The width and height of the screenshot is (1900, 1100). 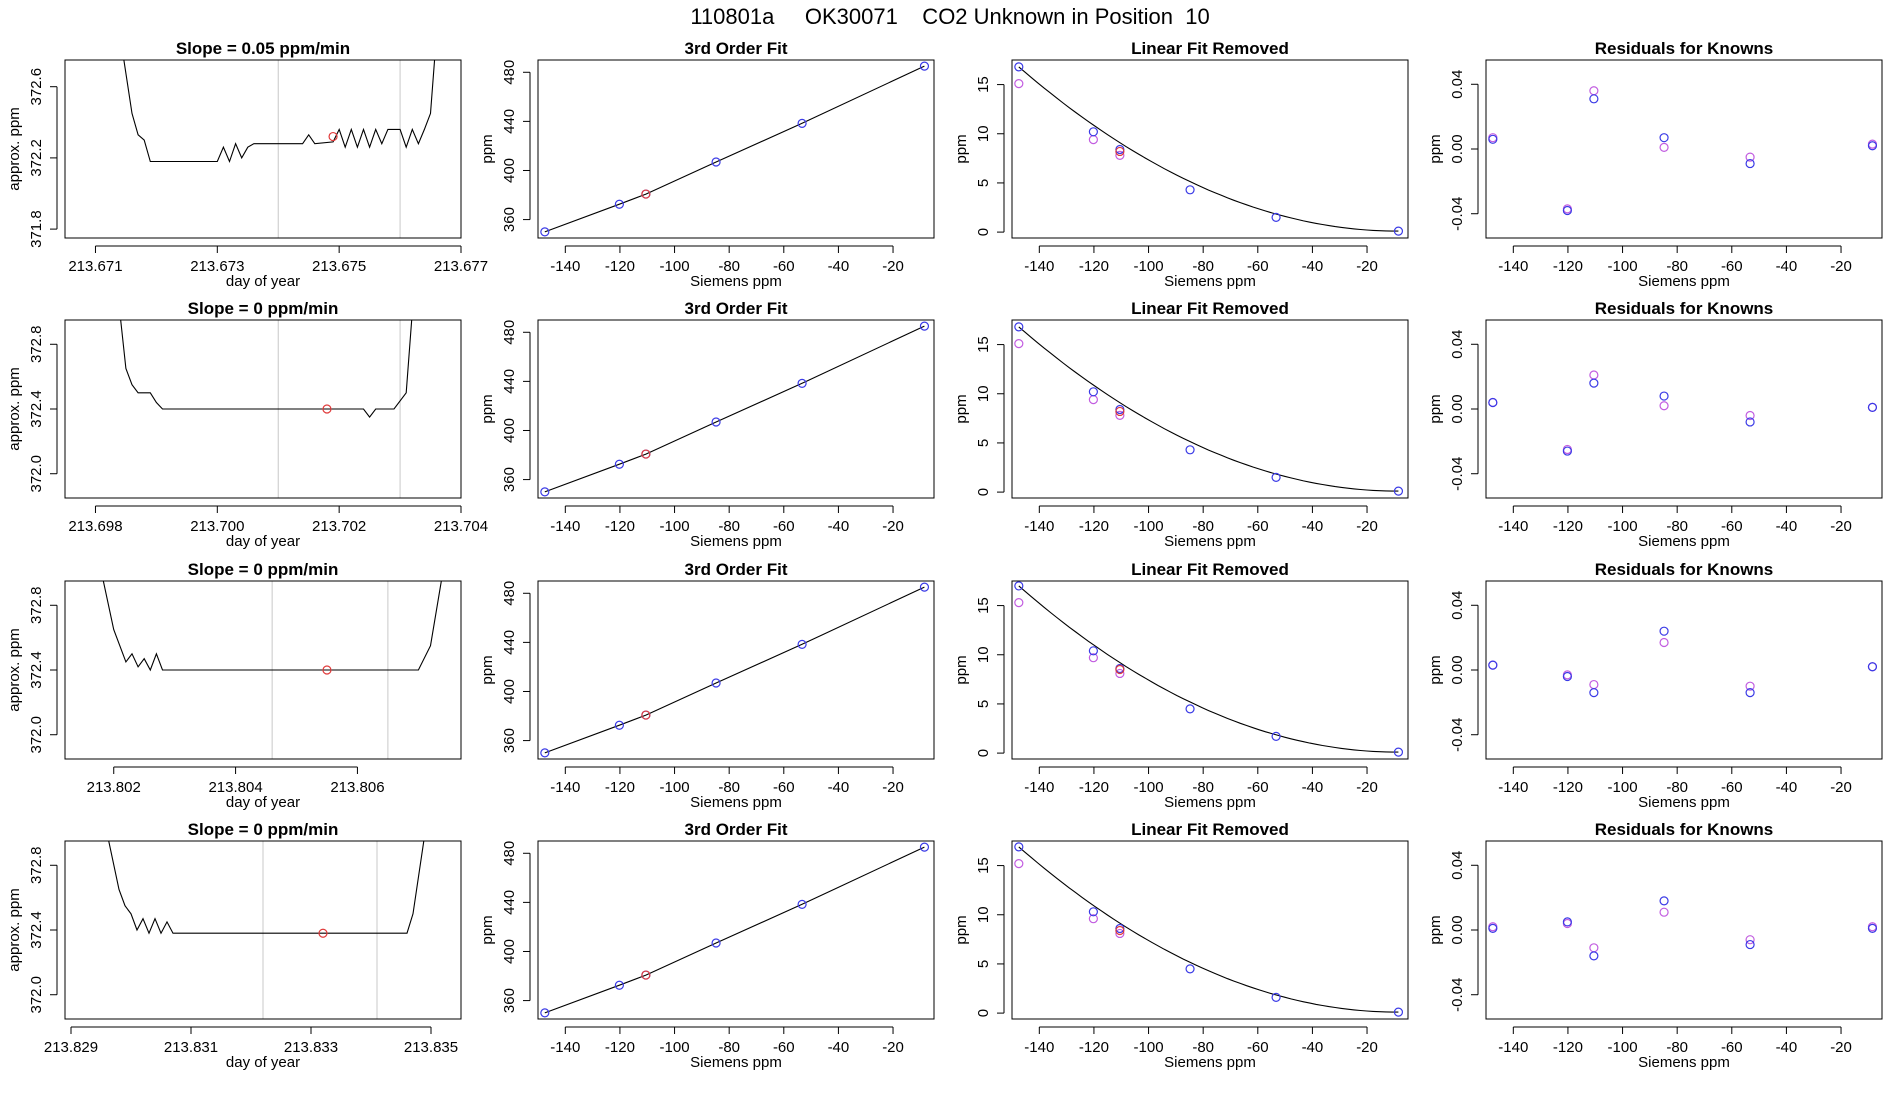 I want to click on y-tick-label: 0, so click(x=983, y=753).